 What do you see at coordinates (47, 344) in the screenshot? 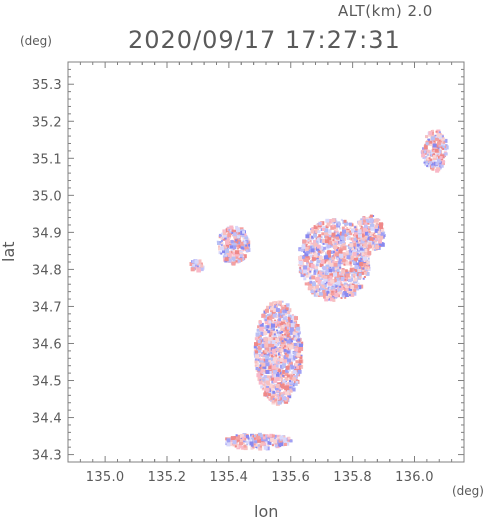
I see `y-tick-label: 34.6` at bounding box center [47, 344].